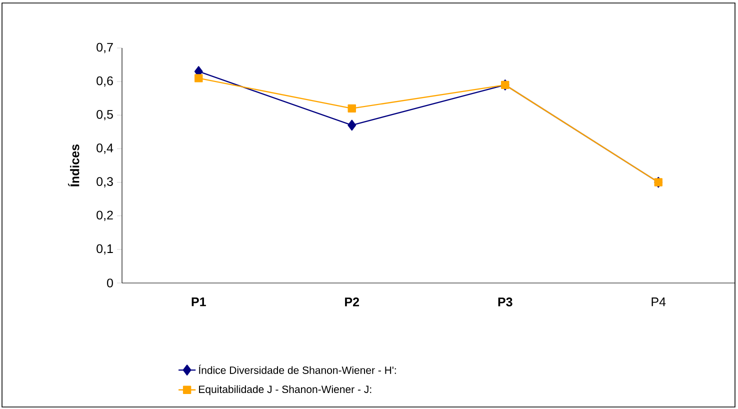  Describe the element at coordinates (105, 149) in the screenshot. I see `y-tick-label: 0,4` at that location.